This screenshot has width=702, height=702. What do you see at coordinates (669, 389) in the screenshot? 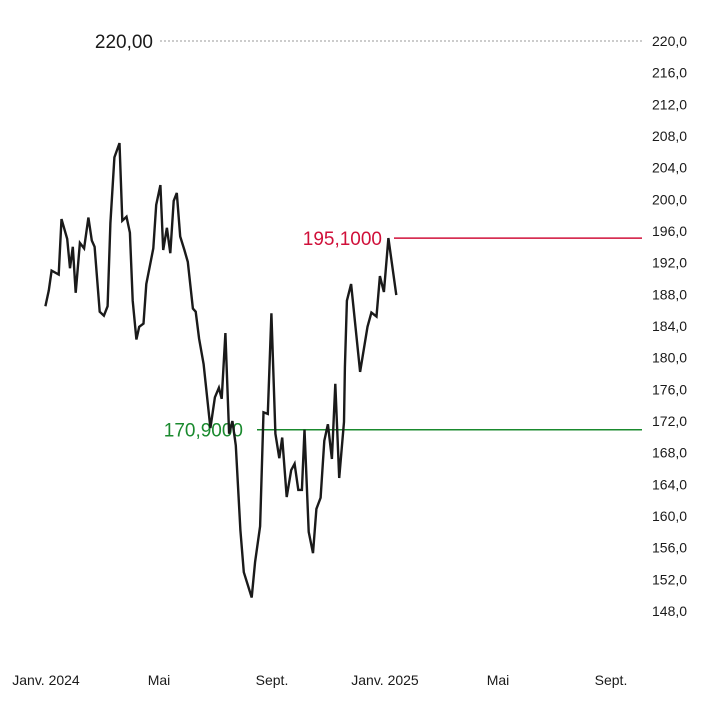
I see `y-tick-label: 176,0` at bounding box center [669, 389].